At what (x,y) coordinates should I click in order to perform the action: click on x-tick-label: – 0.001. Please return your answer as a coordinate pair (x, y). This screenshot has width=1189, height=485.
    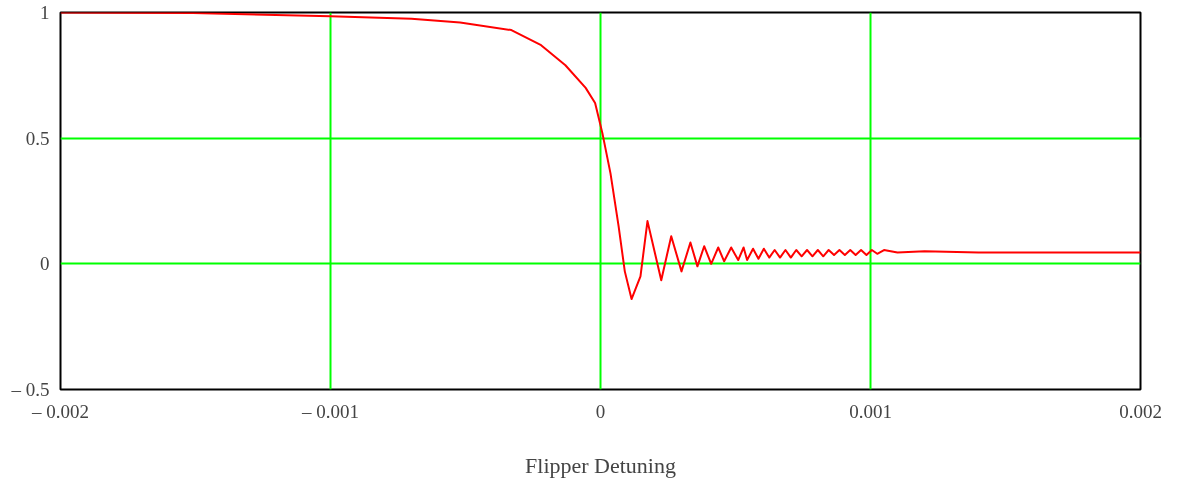
    Looking at the image, I should click on (330, 411).